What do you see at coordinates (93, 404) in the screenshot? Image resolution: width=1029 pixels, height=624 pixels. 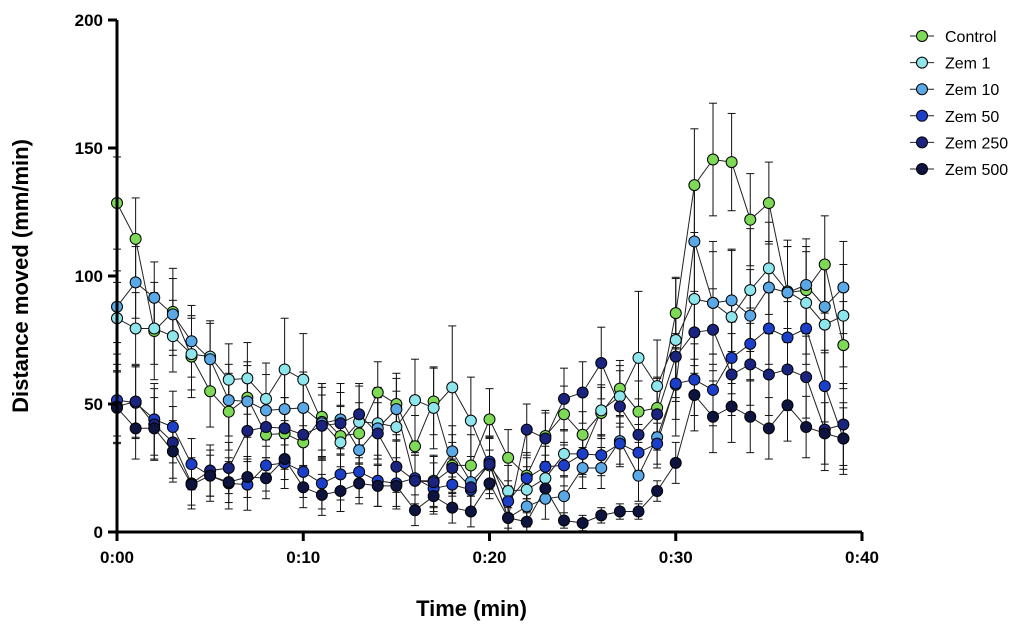 I see `y-tick-label: 50` at bounding box center [93, 404].